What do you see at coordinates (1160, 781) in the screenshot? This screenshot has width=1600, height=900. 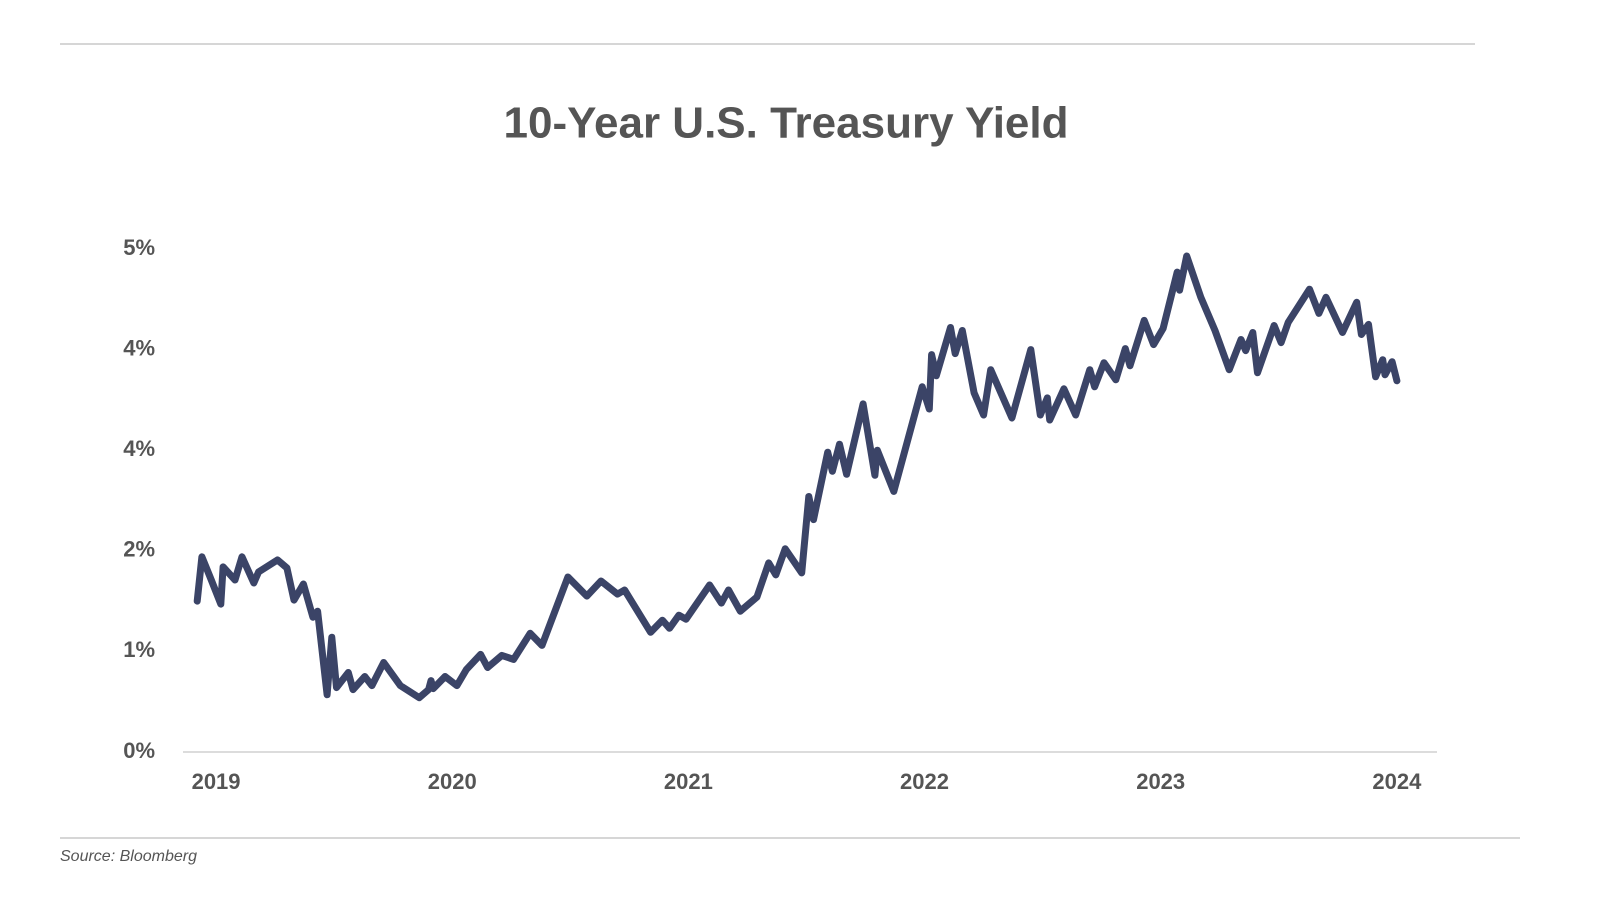 I see `x-tick-label: 2023` at bounding box center [1160, 781].